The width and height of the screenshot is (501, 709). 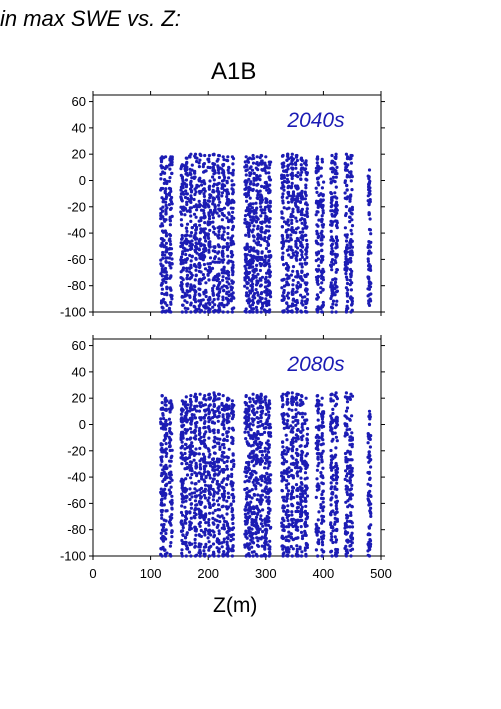 What do you see at coordinates (266, 474) in the screenshot?
I see `scatter-points` at bounding box center [266, 474].